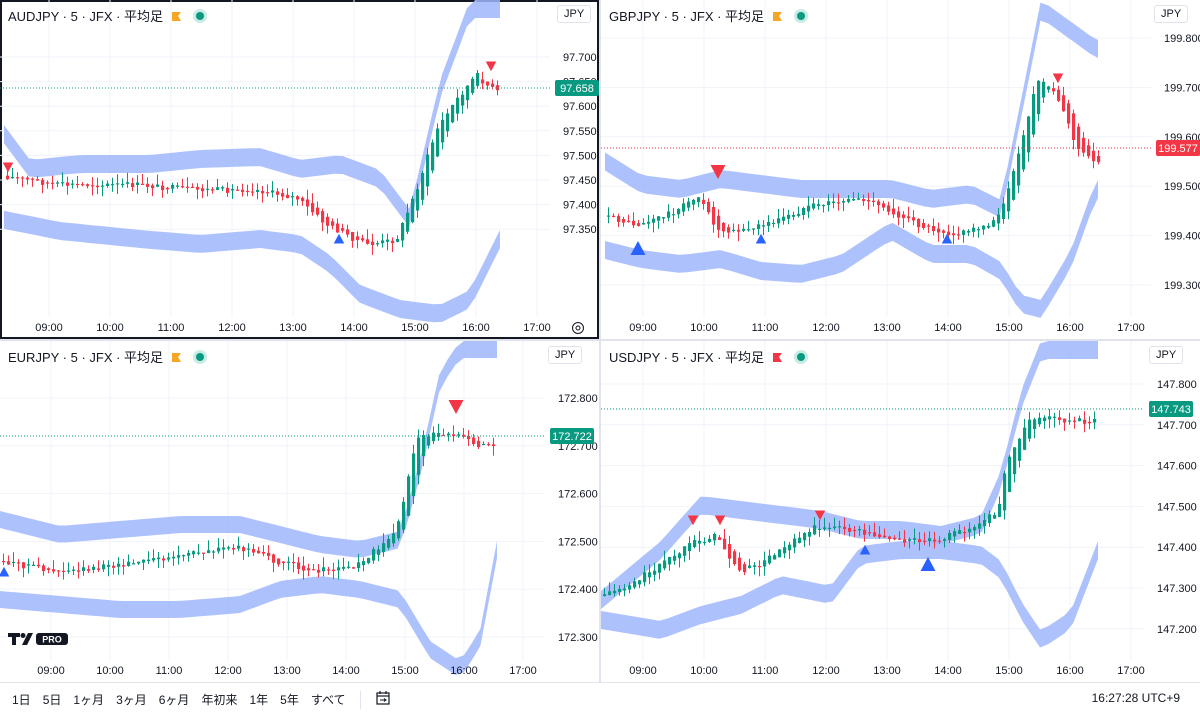 The image size is (1200, 716). What do you see at coordinates (383, 699) in the screenshot?
I see `calendar-range-icon` at bounding box center [383, 699].